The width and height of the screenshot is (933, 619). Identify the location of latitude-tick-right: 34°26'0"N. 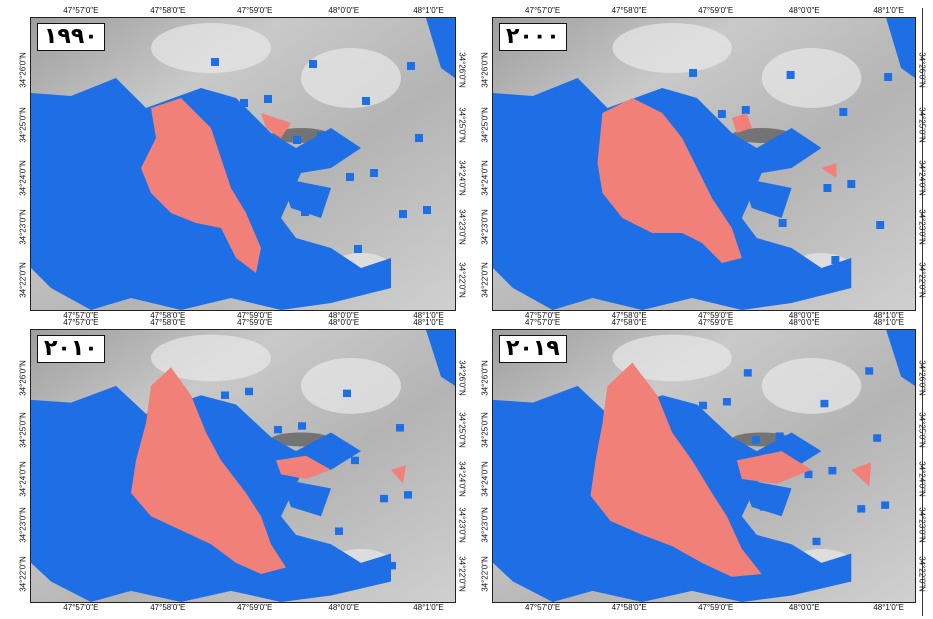
(922, 378).